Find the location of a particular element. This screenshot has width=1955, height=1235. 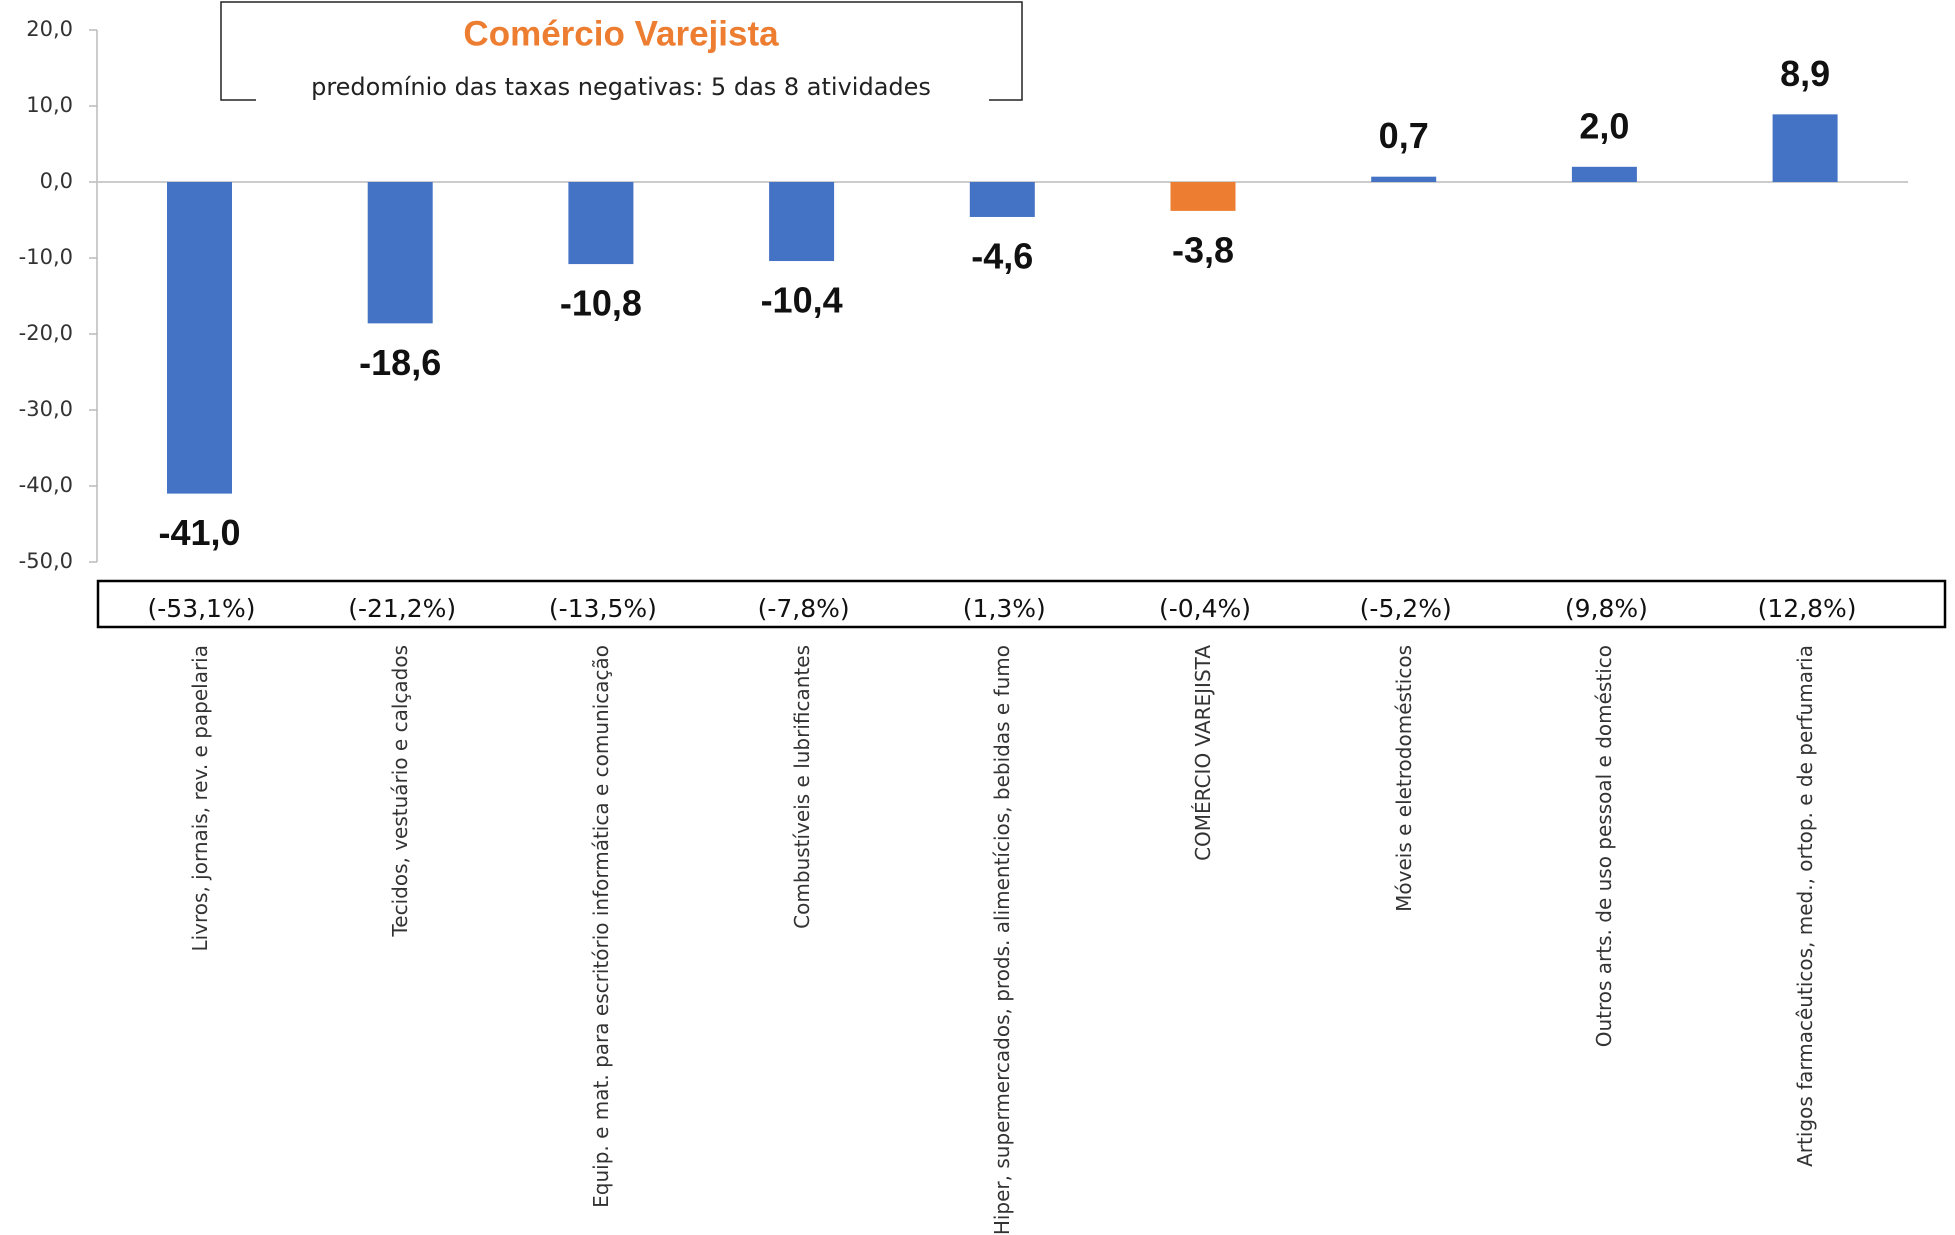

category-label: Móveis e eletrodomésticos is located at coordinates (1403, 778).